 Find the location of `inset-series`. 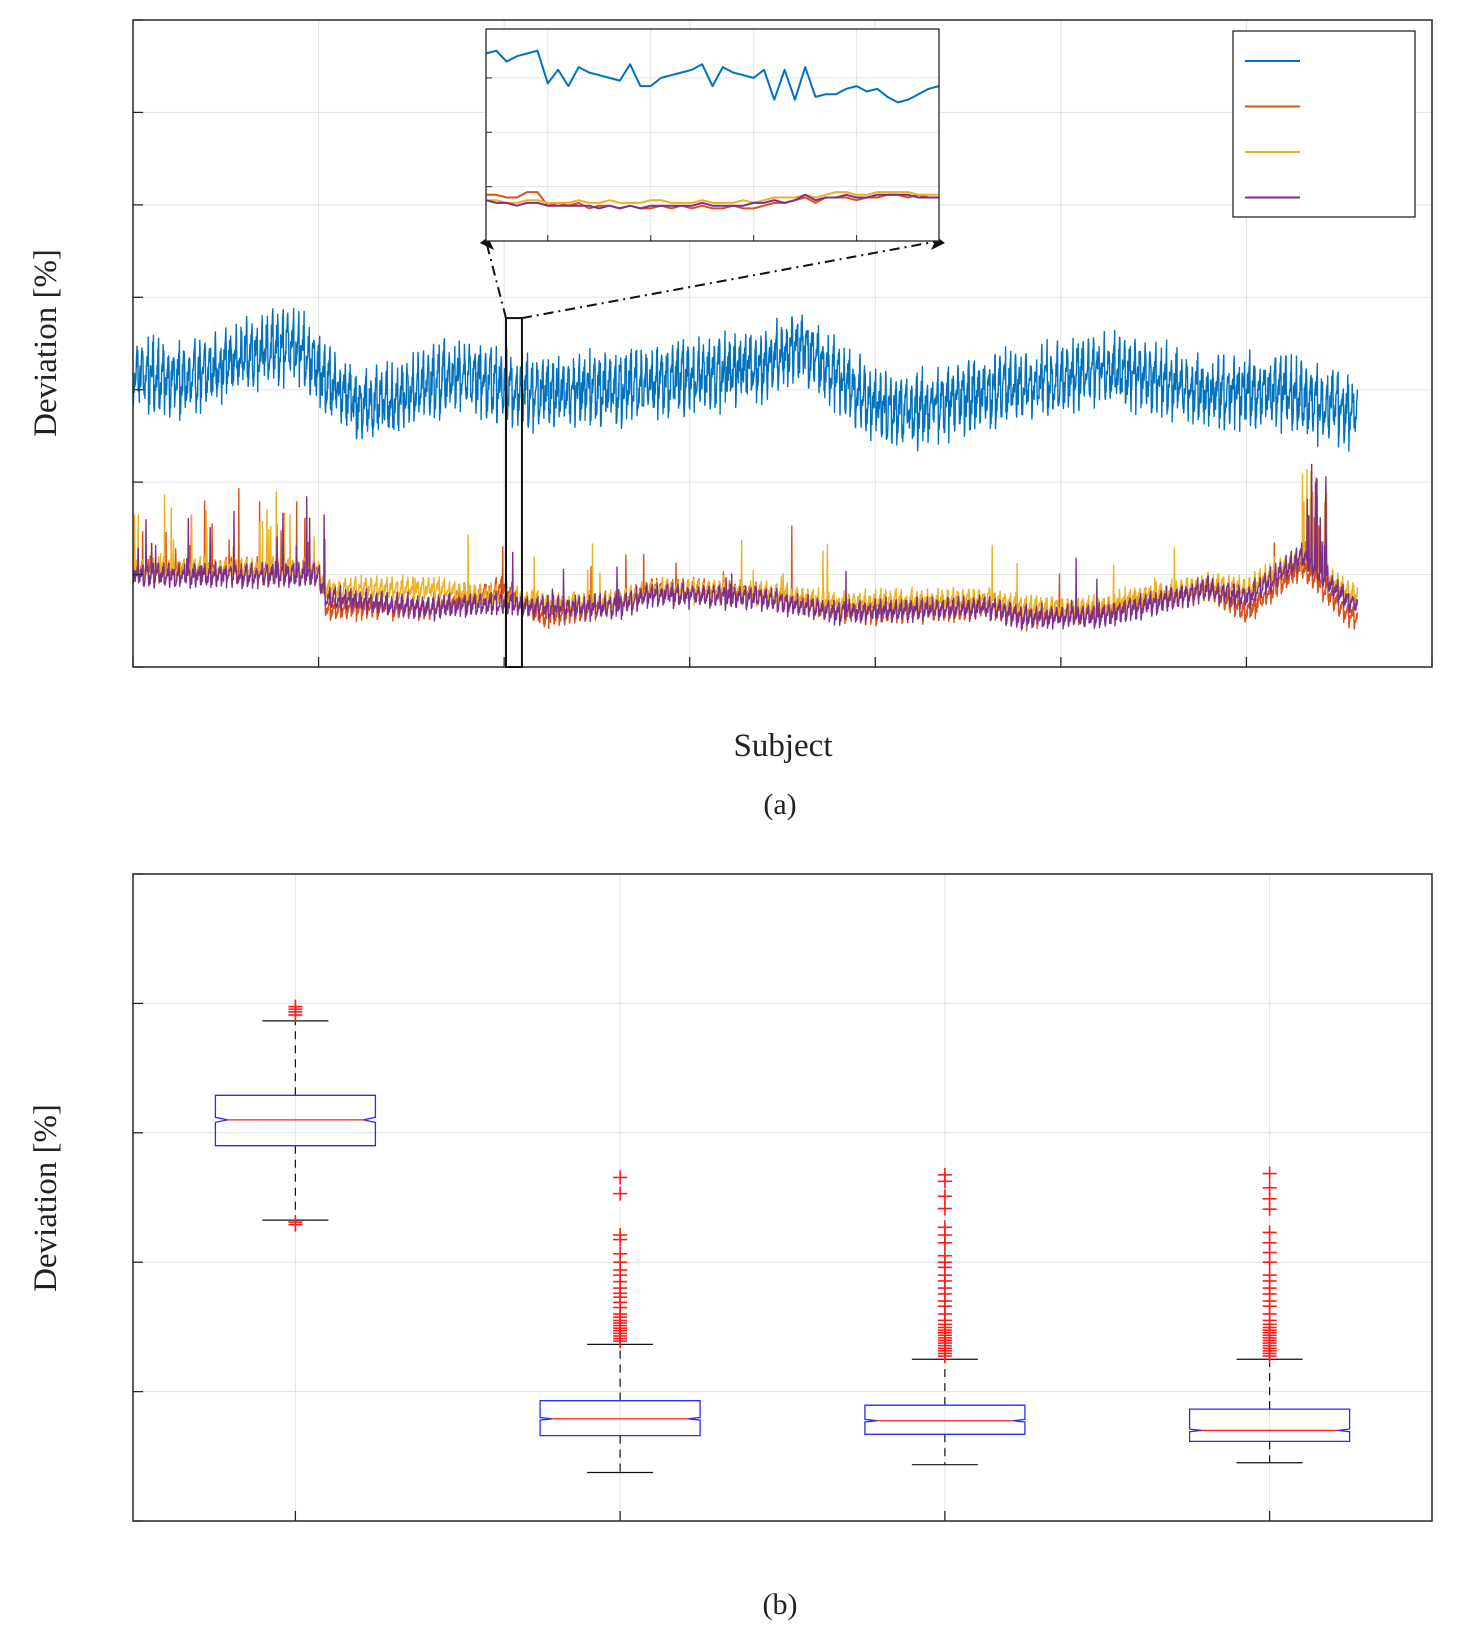

inset-series is located at coordinates (712, 129).